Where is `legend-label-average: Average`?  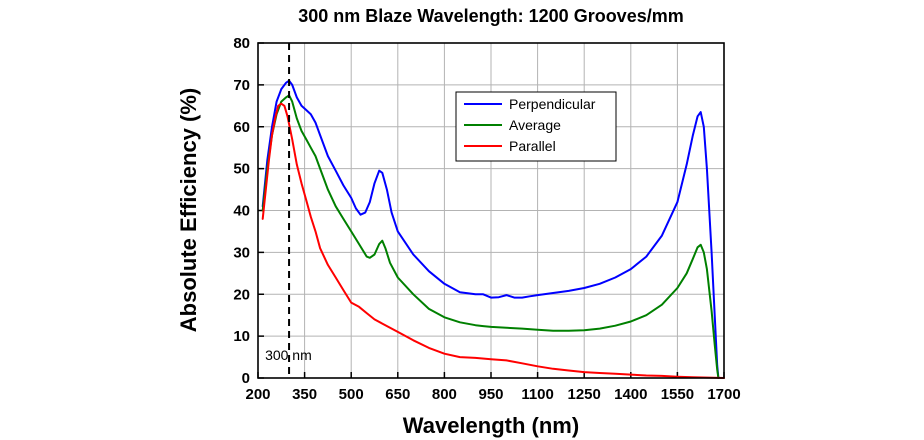
legend-label-average: Average is located at coordinates (535, 125).